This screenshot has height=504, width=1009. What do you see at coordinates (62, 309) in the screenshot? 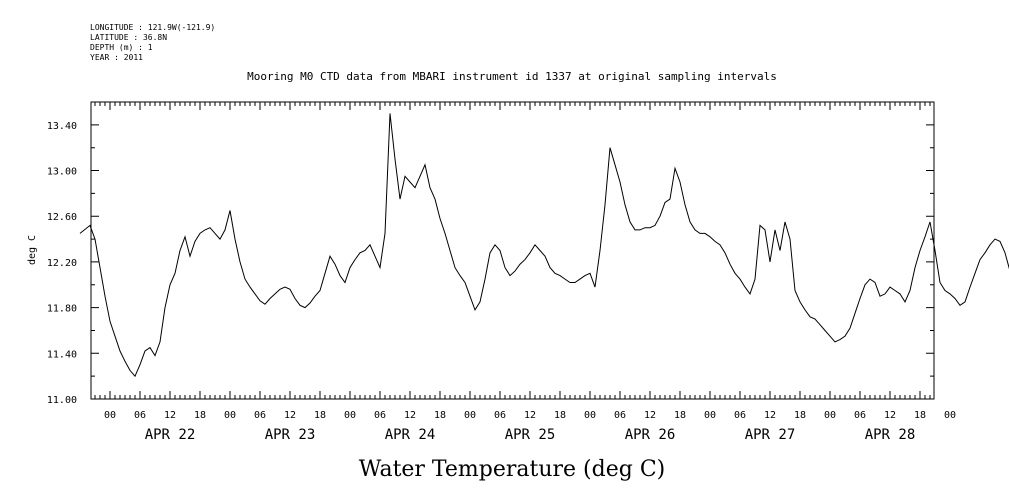
I see `y-tick-label: 11.80` at bounding box center [62, 309].